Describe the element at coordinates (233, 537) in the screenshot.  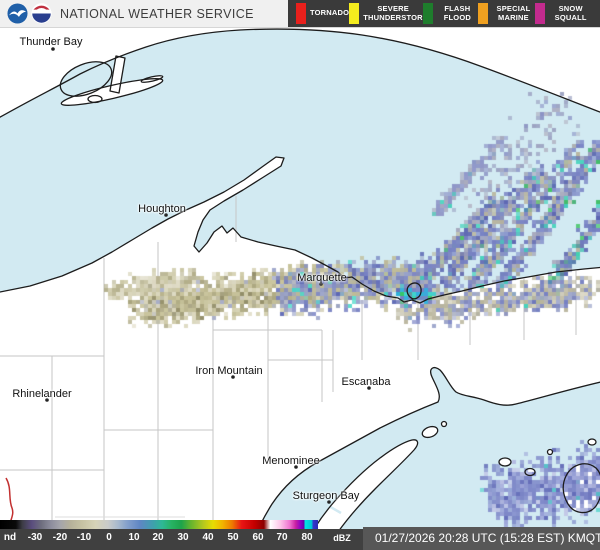
I see `dbz-tick: 50` at that location.